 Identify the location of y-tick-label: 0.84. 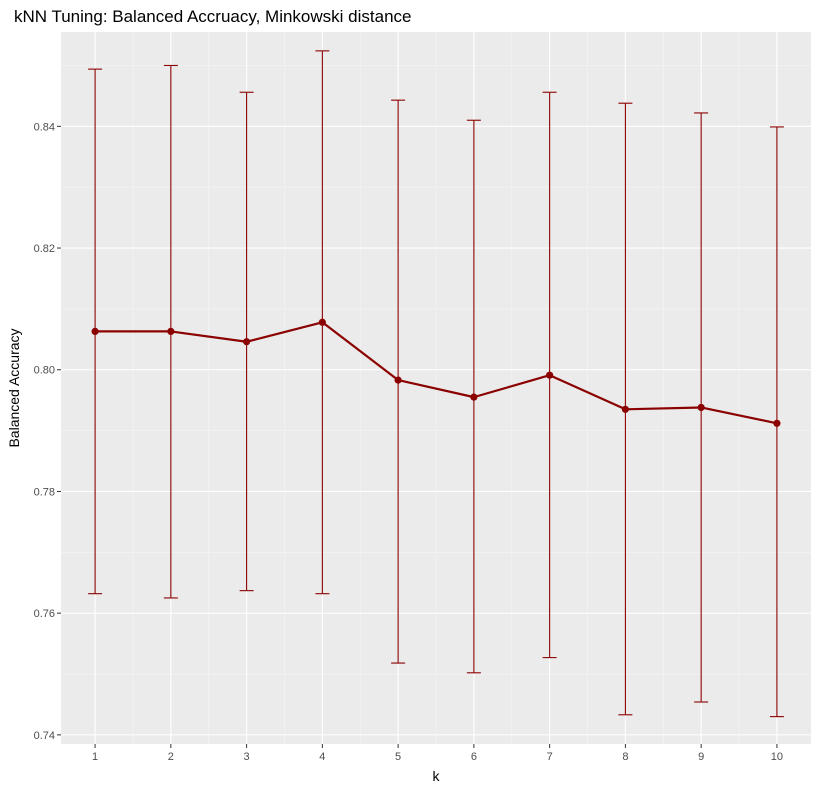
(44, 127).